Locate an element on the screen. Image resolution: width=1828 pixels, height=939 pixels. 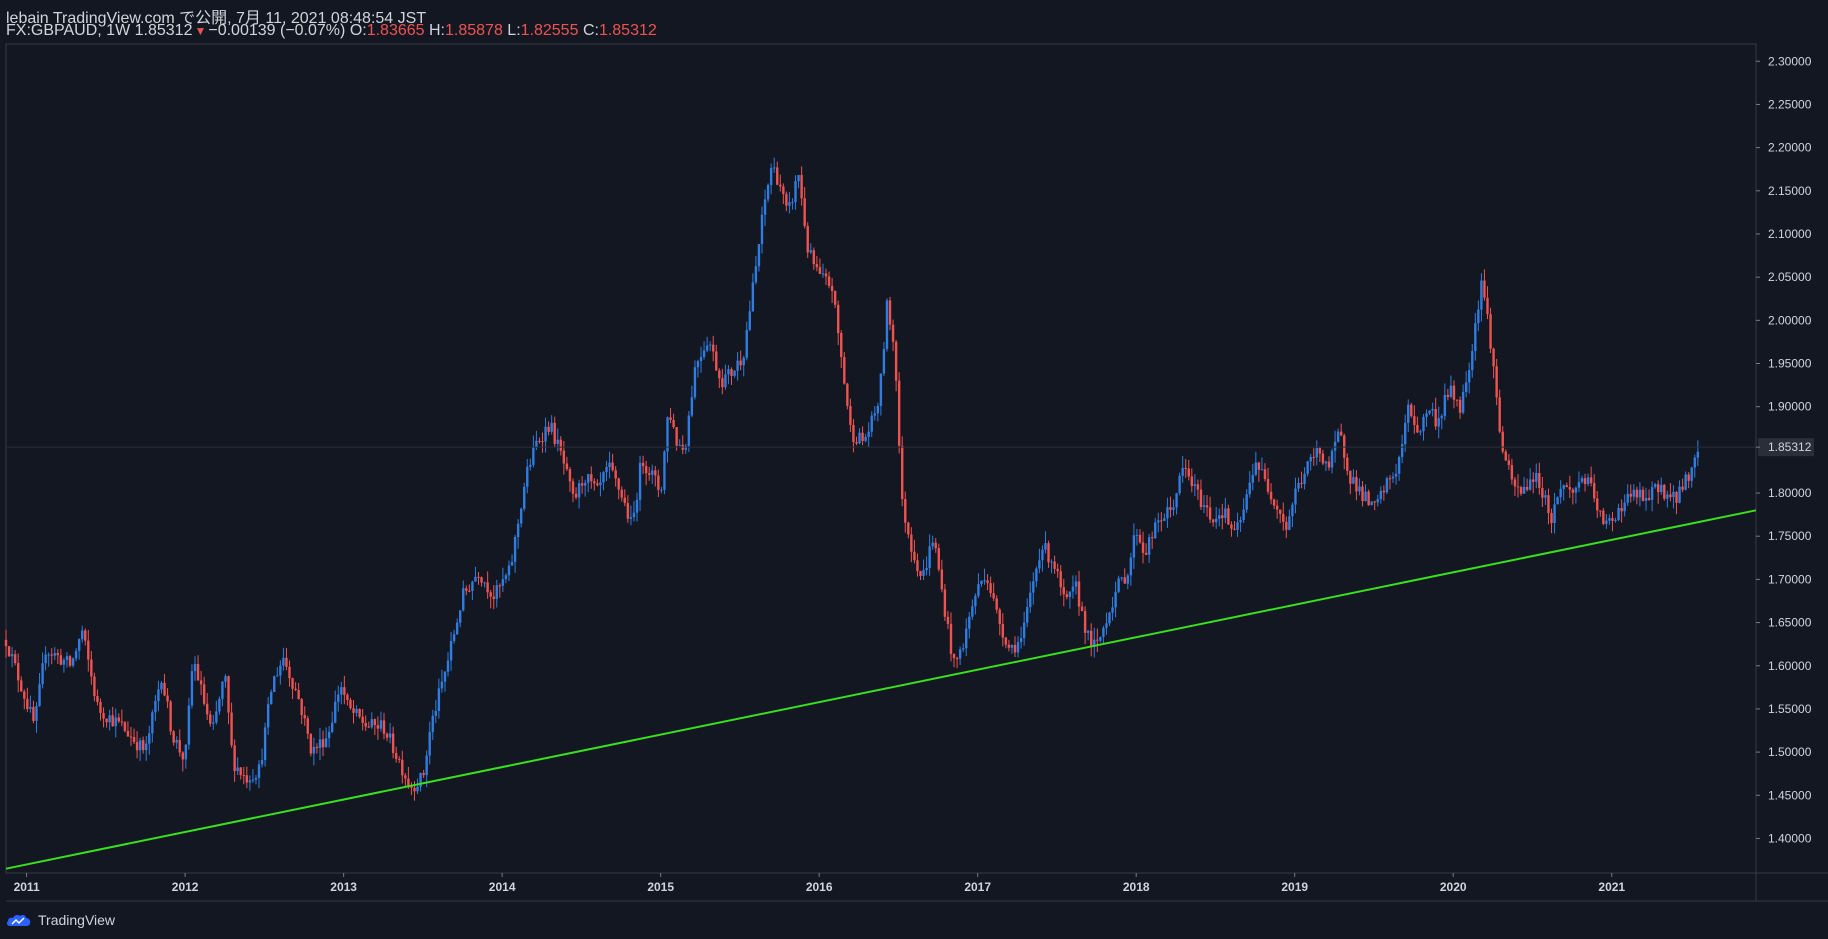
price-tick-label: 1.50000 is located at coordinates (1790, 752).